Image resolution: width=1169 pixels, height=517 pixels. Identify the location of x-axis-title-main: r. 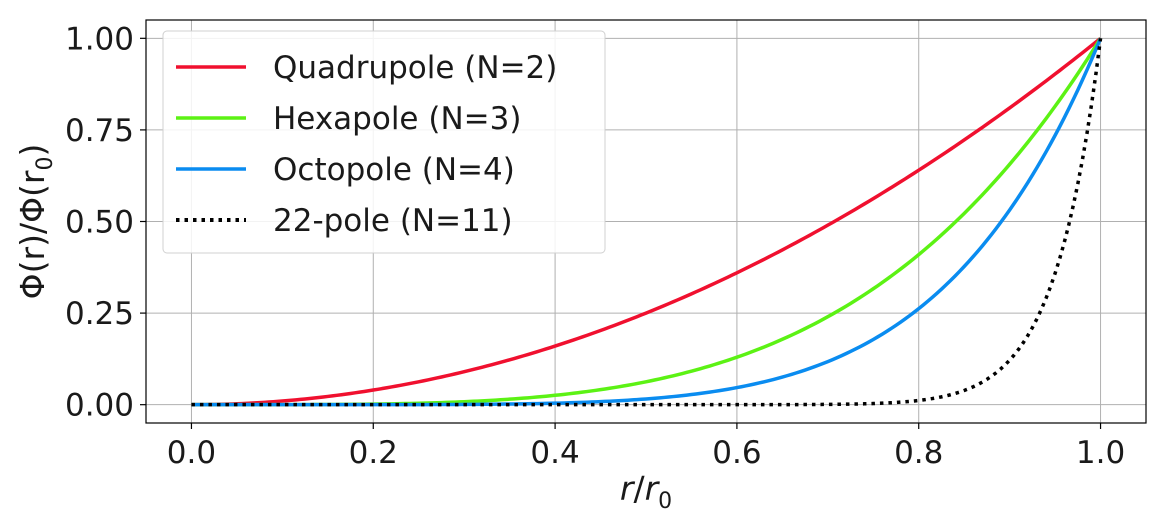
(628, 488).